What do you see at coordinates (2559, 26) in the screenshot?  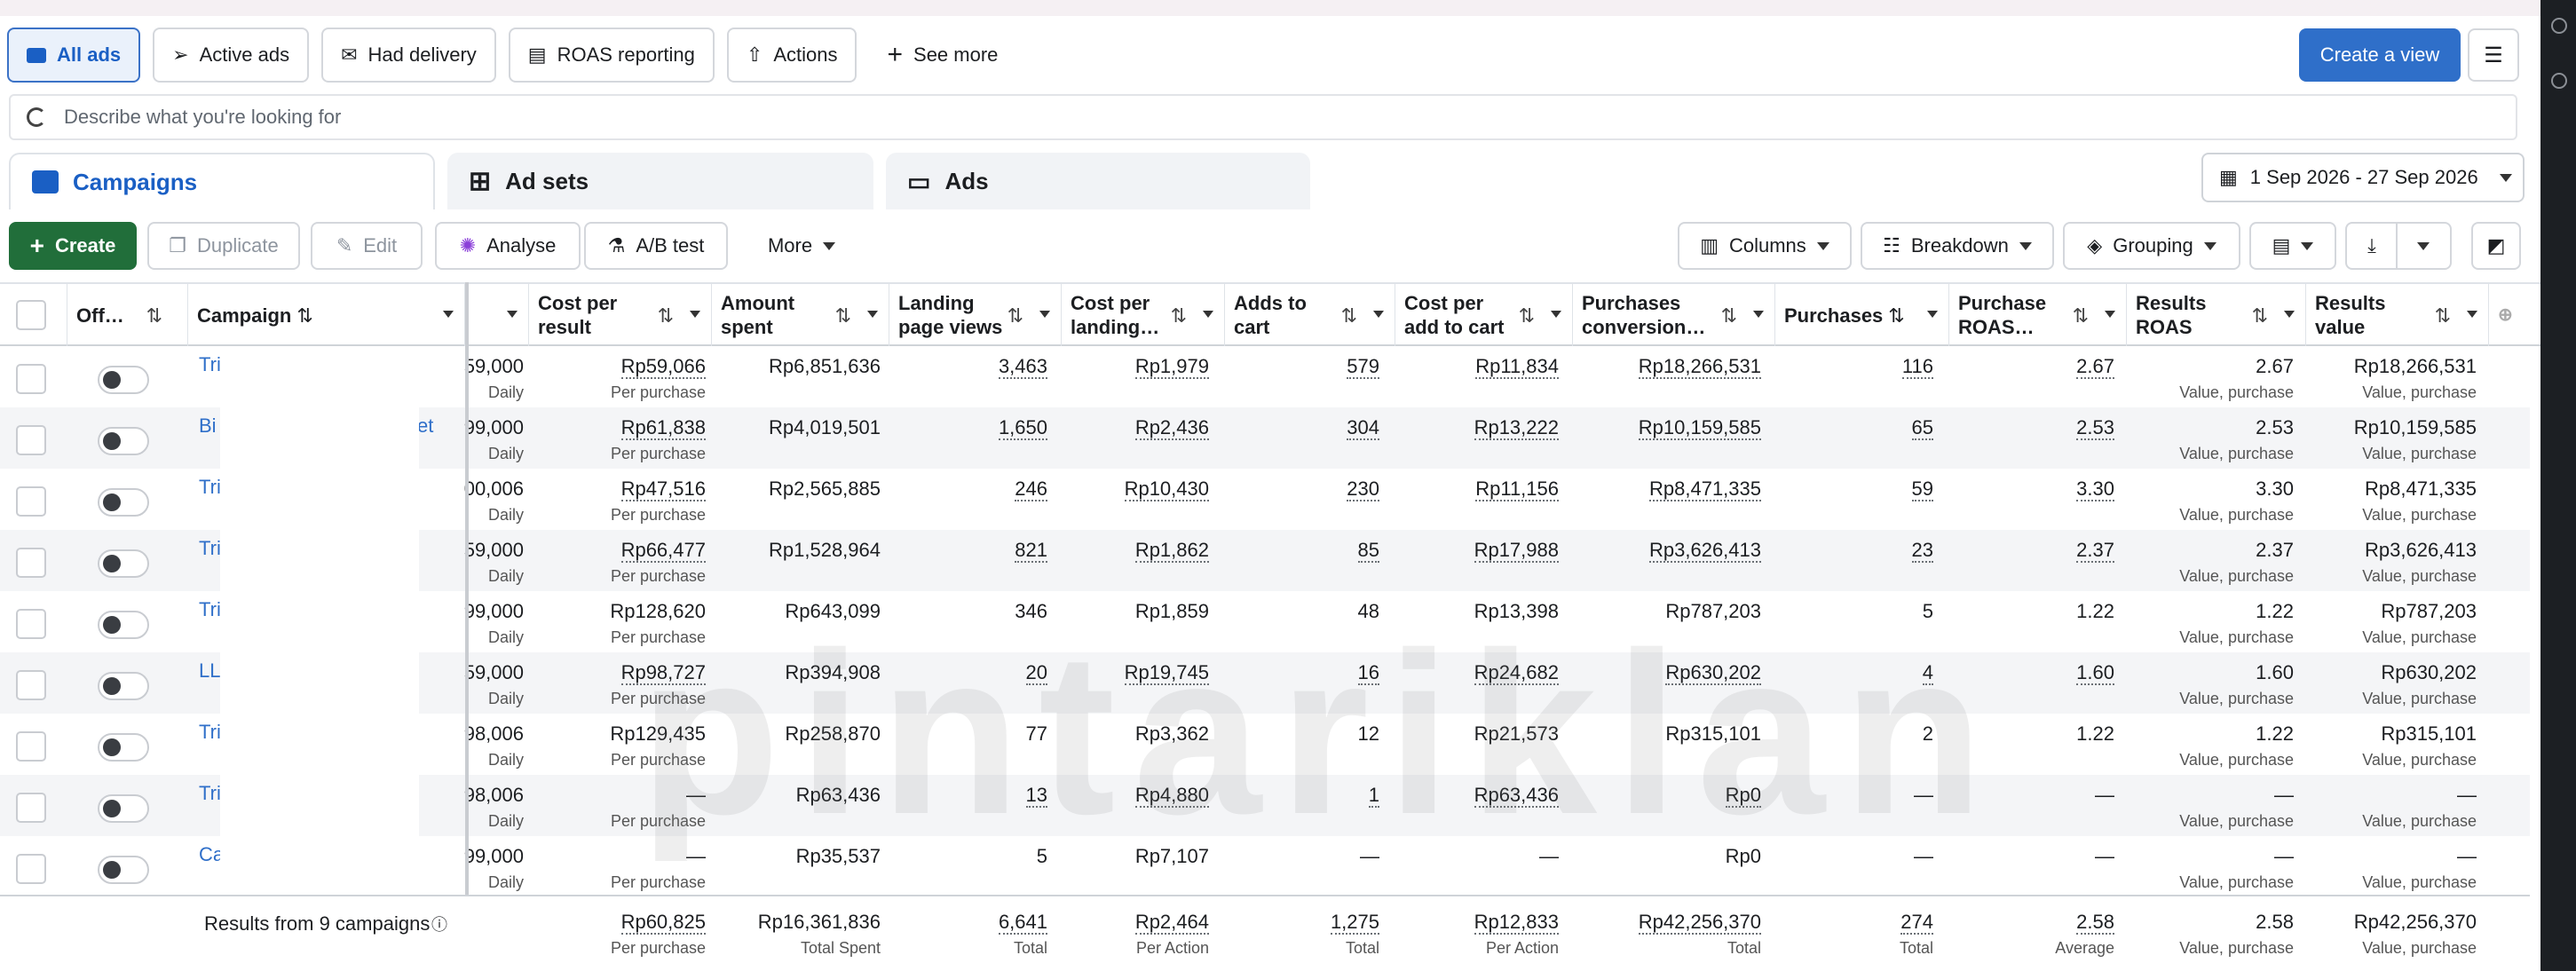 I see `pencil-icon` at bounding box center [2559, 26].